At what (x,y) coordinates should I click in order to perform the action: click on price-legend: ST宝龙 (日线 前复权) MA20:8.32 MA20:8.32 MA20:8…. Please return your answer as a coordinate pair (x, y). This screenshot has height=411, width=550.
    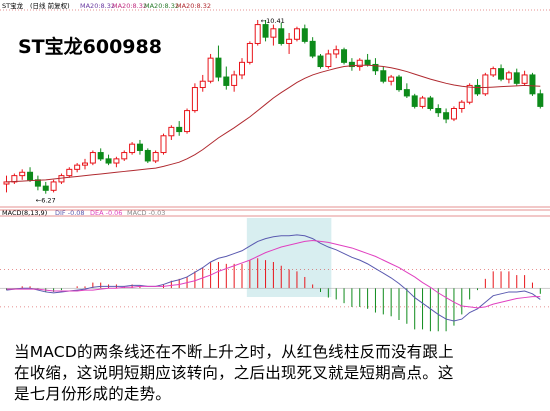
    Looking at the image, I should click on (106, 5).